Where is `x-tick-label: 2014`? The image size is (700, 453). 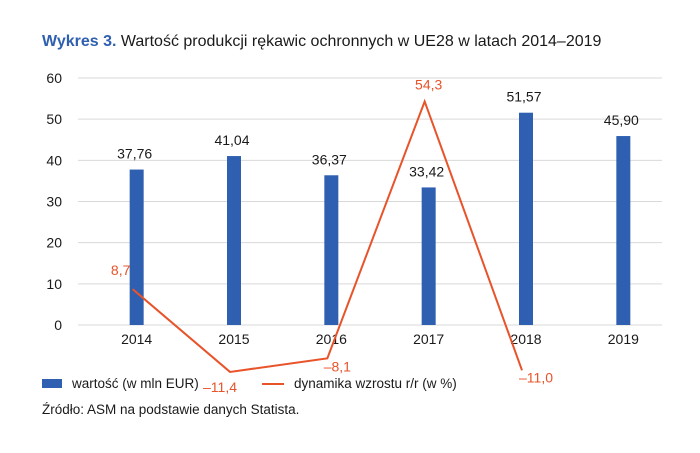 x-tick-label: 2014 is located at coordinates (136, 339).